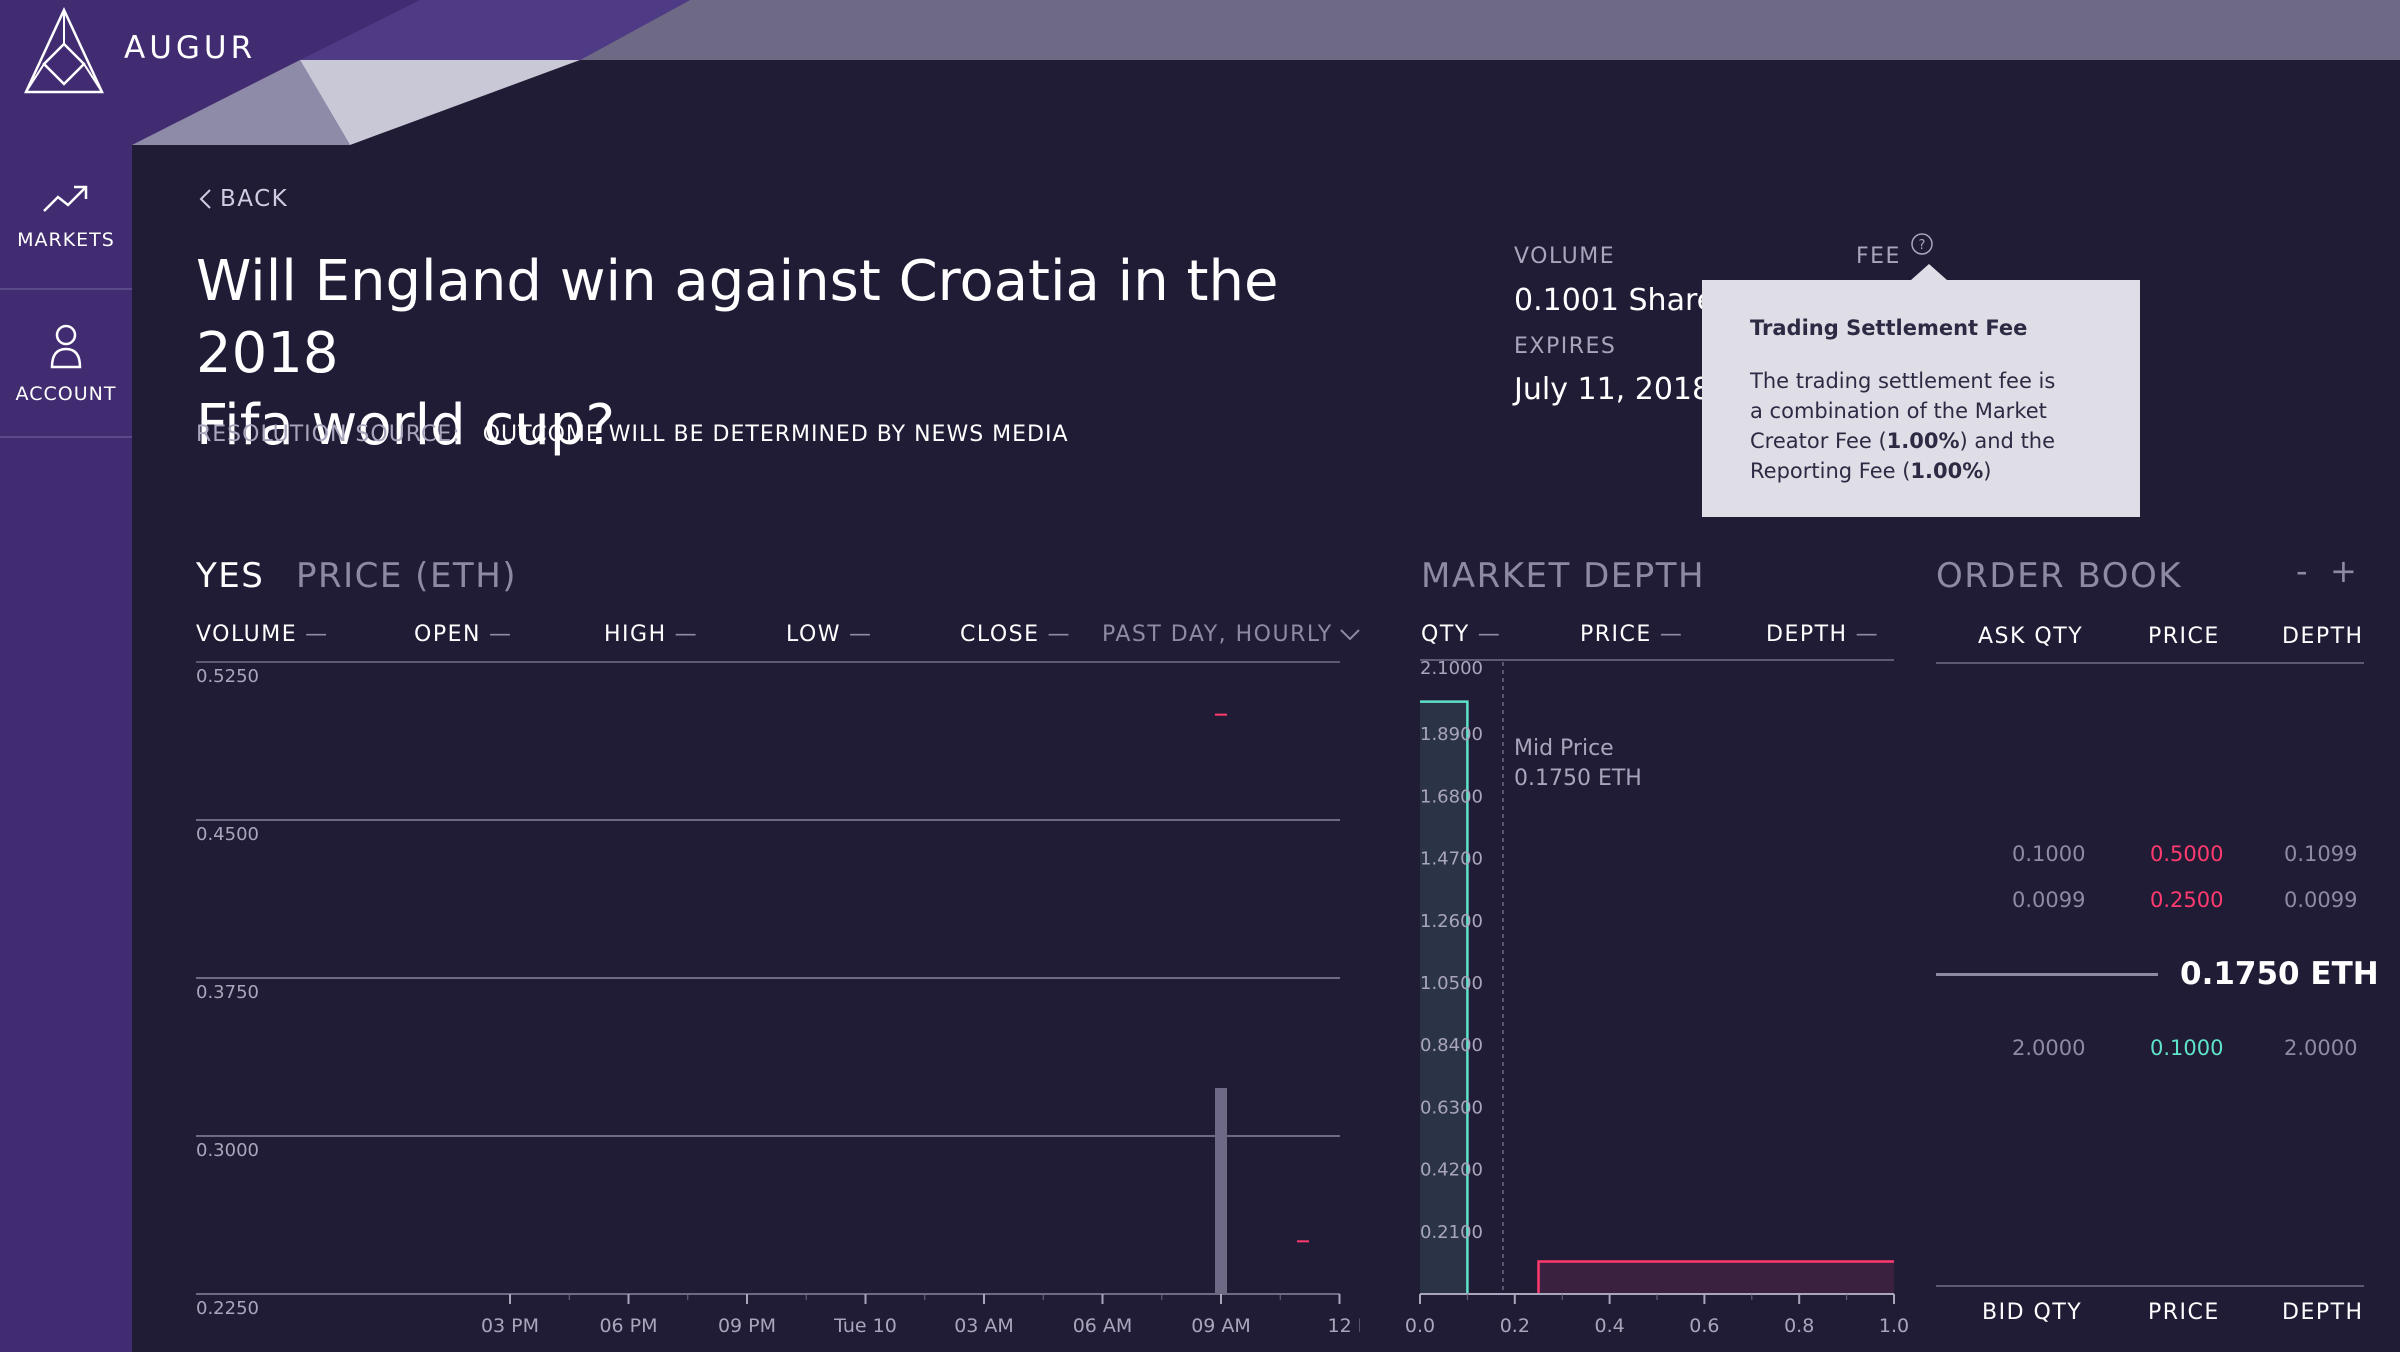 This screenshot has height=1352, width=2400. I want to click on x-tick-label: 03 PM, so click(510, 1326).